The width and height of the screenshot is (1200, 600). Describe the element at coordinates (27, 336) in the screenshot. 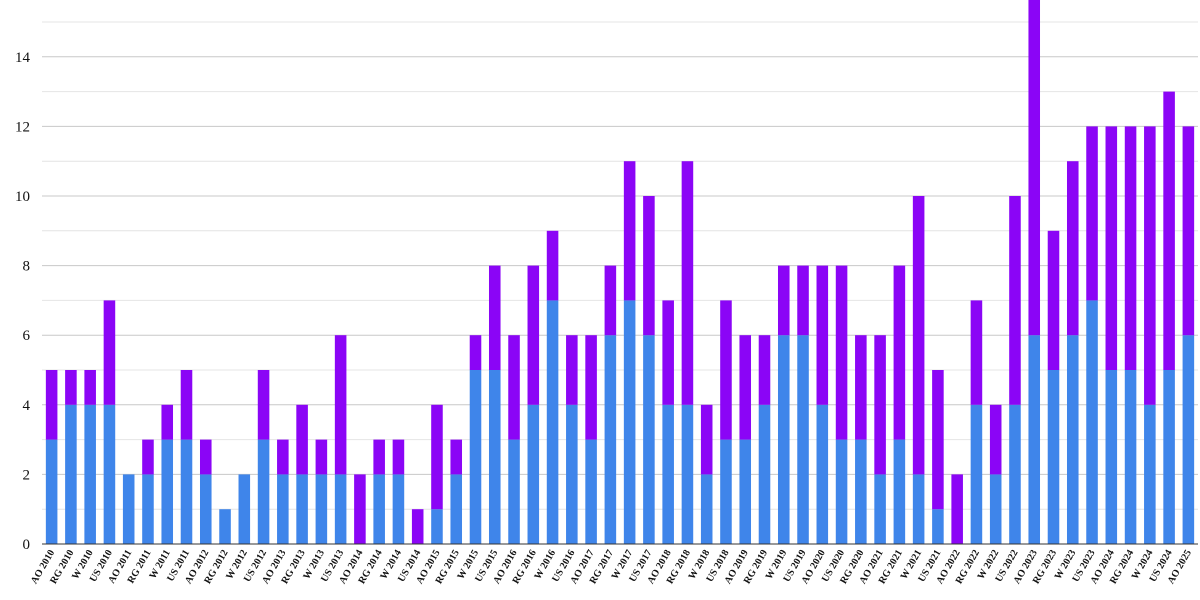

I see `y-tick-label: 6` at that location.